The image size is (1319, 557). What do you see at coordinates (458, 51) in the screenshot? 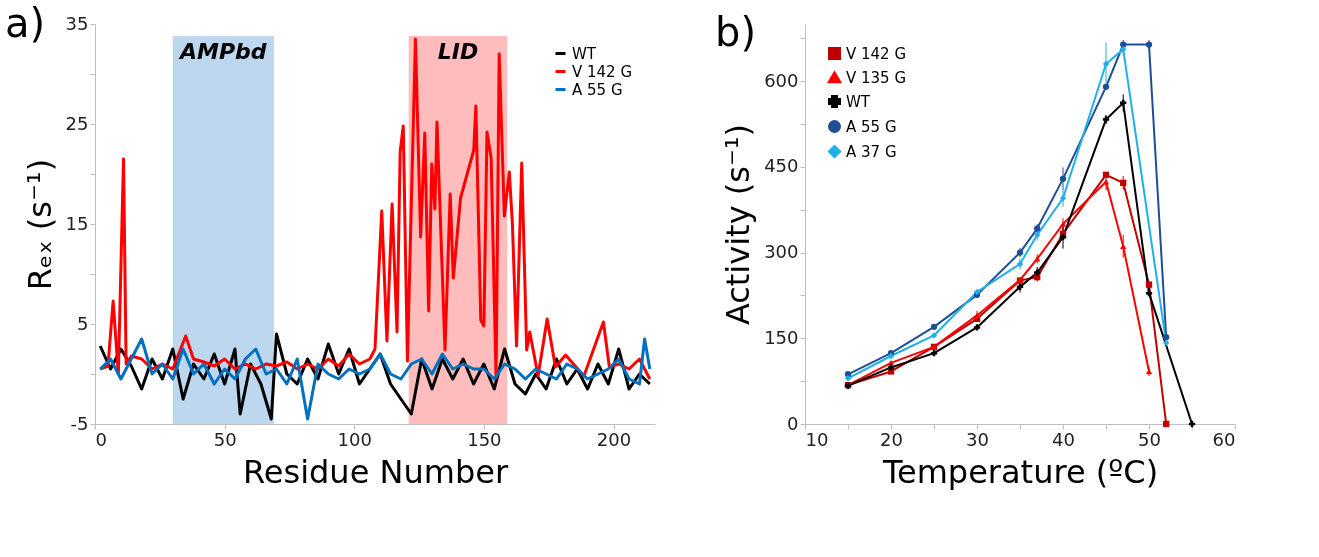
I see `band-label: LID` at bounding box center [458, 51].